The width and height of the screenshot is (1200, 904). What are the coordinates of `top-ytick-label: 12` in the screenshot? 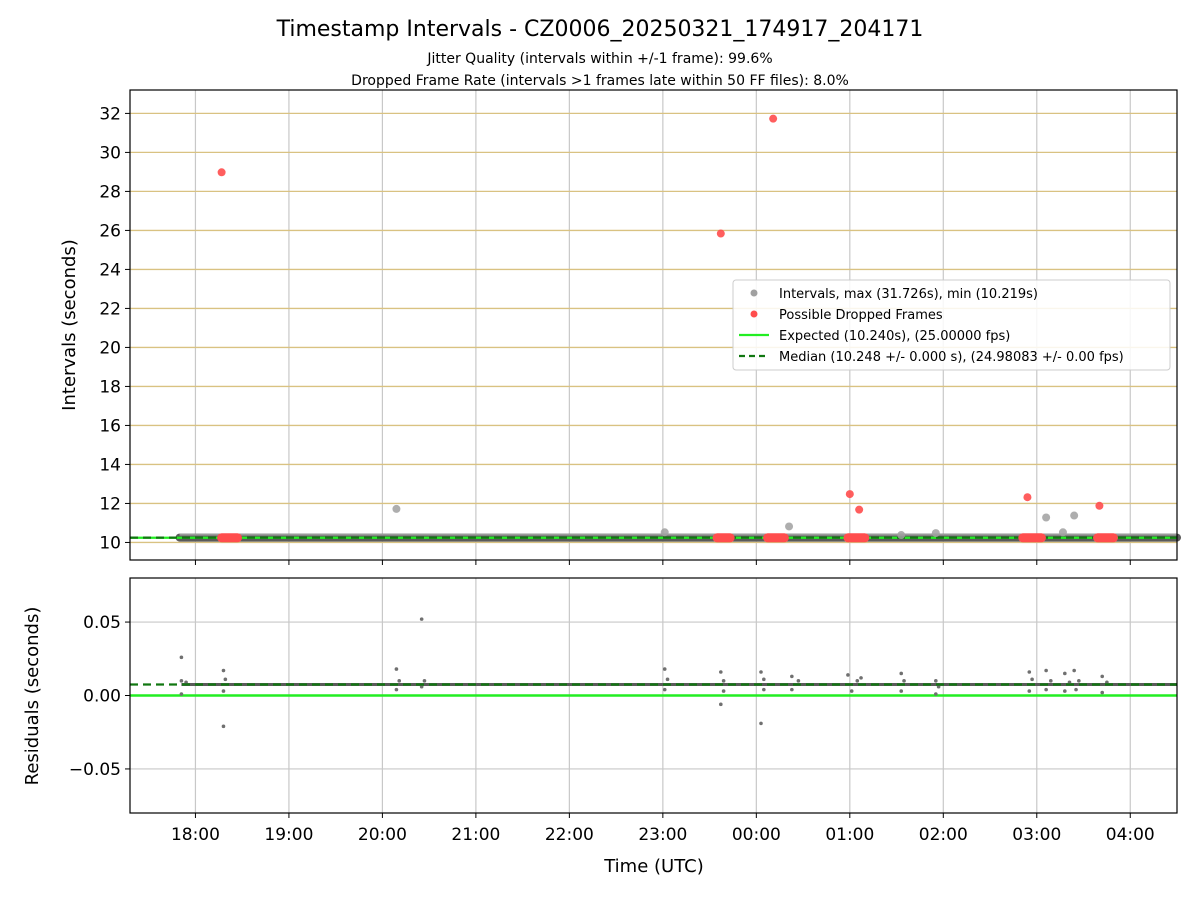 It's located at (110, 504).